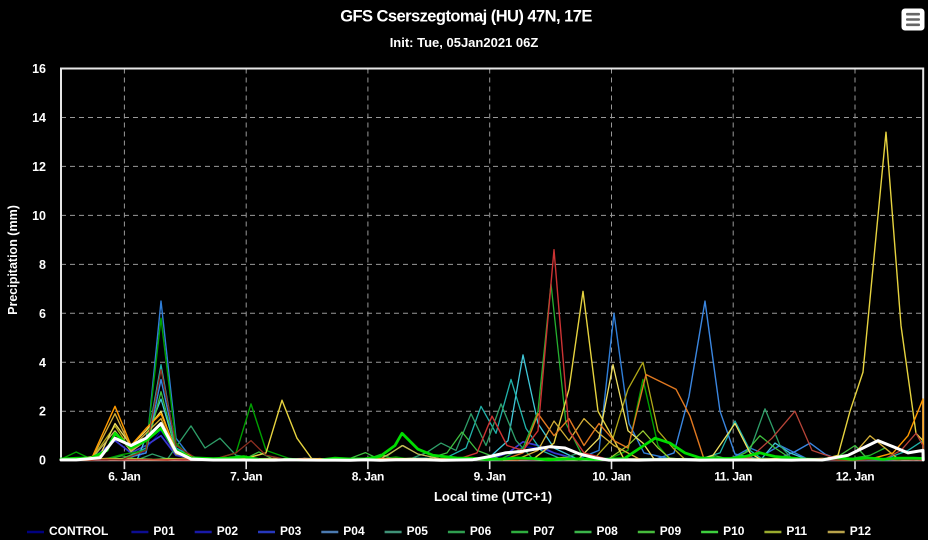  I want to click on svg-text: 7. Jan, so click(246, 477).